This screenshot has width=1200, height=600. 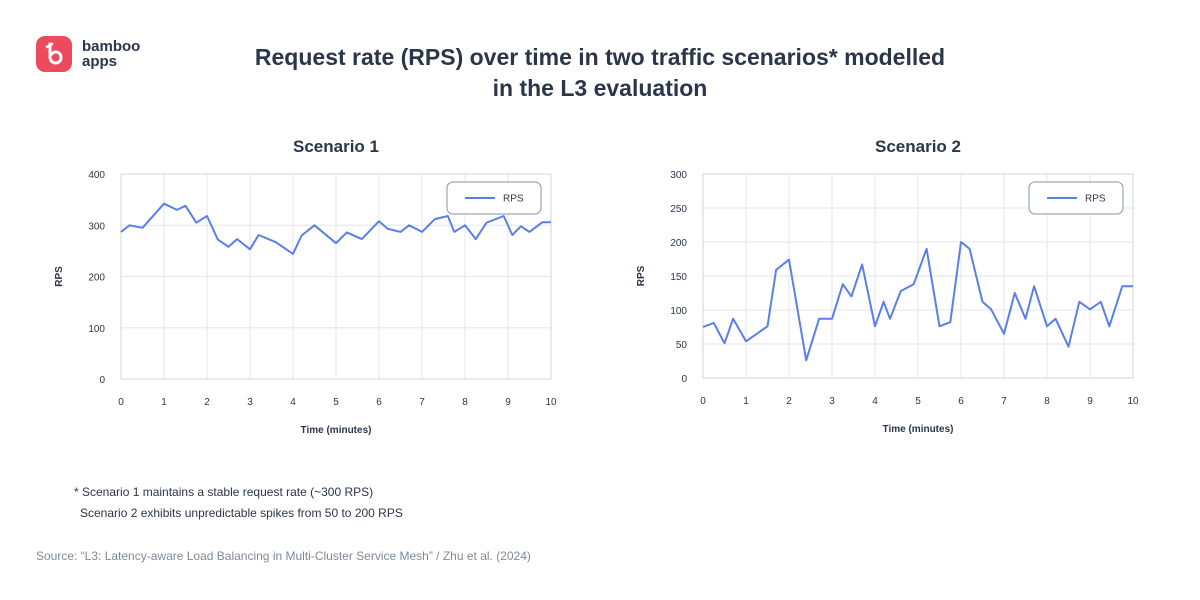 I want to click on brand-name: bamboo apps, so click(x=117, y=54).